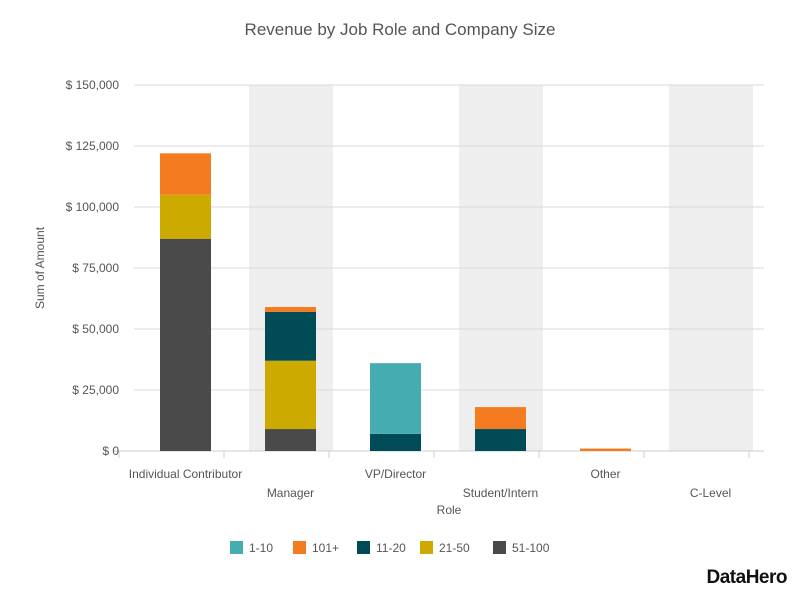 This screenshot has width=800, height=601. I want to click on legend-item-21-50: 21-50, so click(445, 548).